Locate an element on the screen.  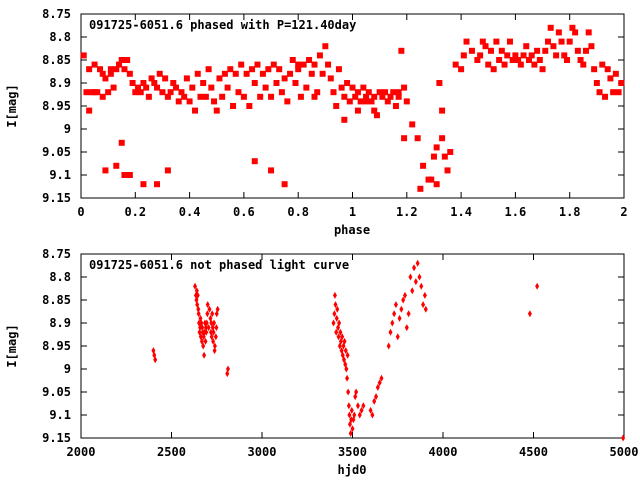
unphased-plot-ylabel: I[mag] is located at coordinates (12, 345).